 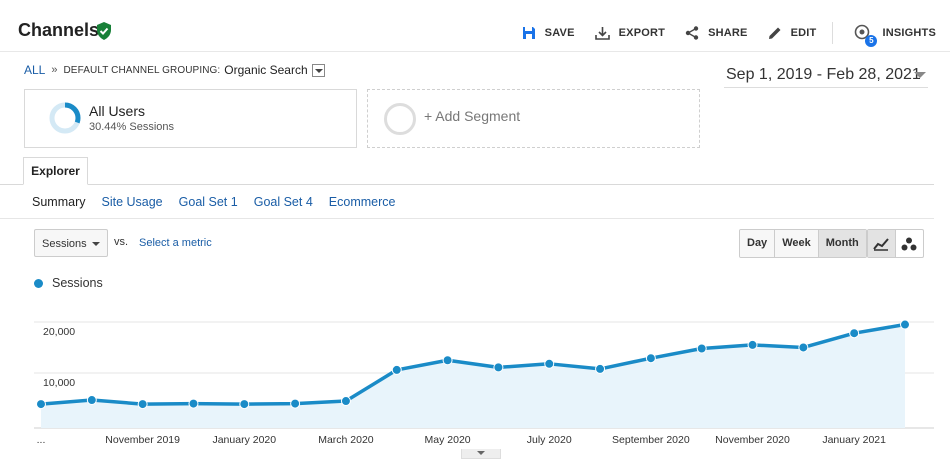 I want to click on edit-label: EDIT, so click(x=803, y=33).